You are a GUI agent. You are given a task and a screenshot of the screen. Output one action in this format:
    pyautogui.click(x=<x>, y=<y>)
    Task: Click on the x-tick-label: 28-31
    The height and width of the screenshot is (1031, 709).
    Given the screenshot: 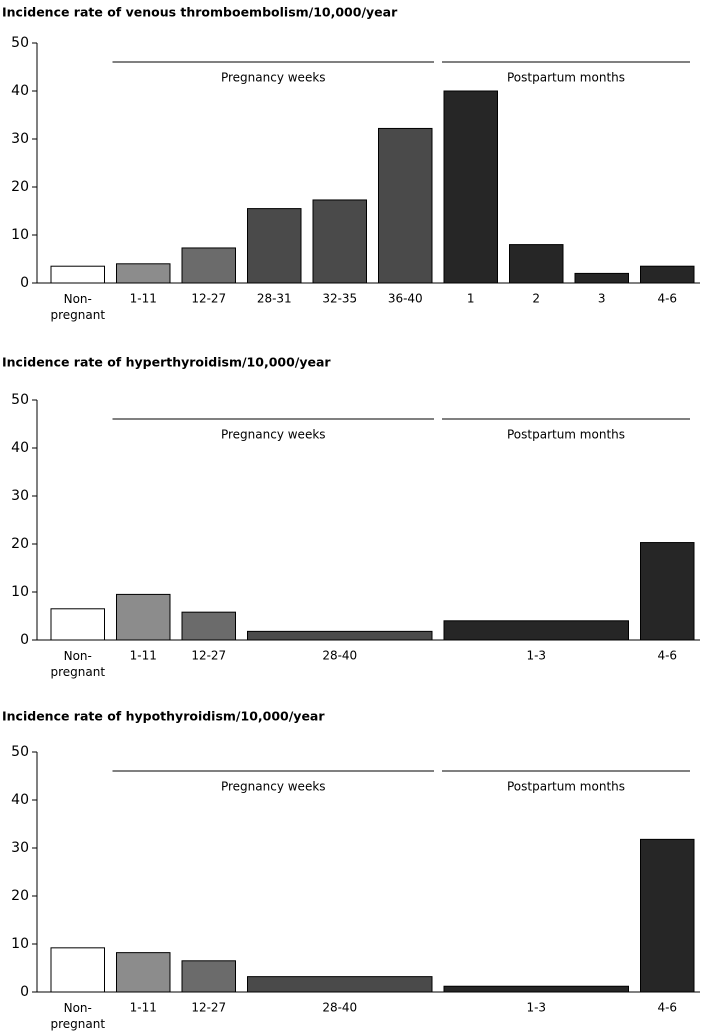 What is the action you would take?
    pyautogui.click(x=274, y=299)
    